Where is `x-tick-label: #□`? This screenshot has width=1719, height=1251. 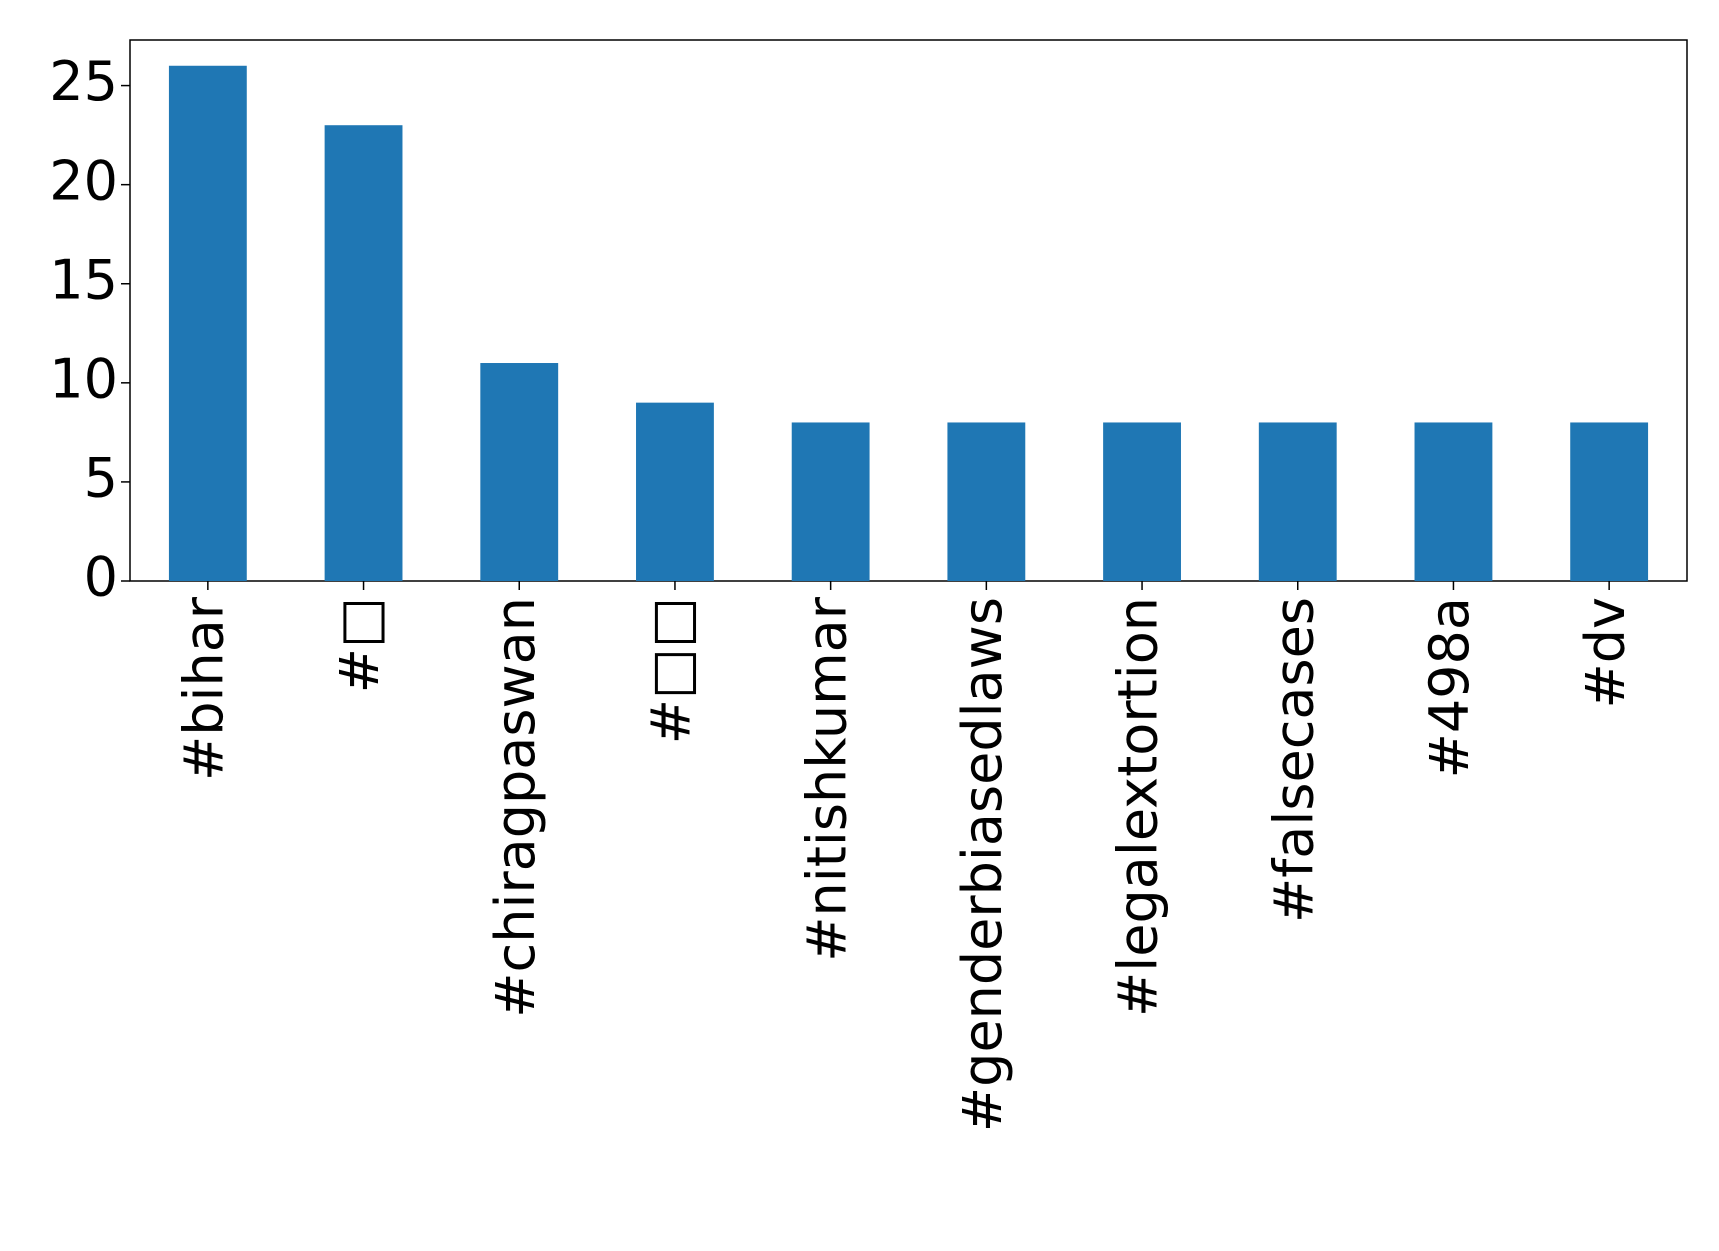
x-tick-label: #□ is located at coordinates (359, 645).